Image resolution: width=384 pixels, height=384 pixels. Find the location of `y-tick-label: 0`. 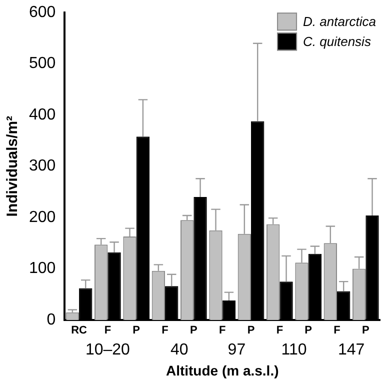

y-tick-label: 0 is located at coordinates (51, 319).